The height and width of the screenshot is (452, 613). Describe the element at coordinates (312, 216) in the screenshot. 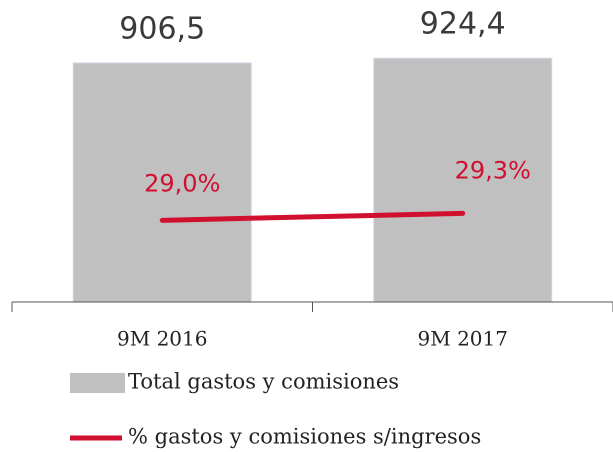

I see `line` at that location.